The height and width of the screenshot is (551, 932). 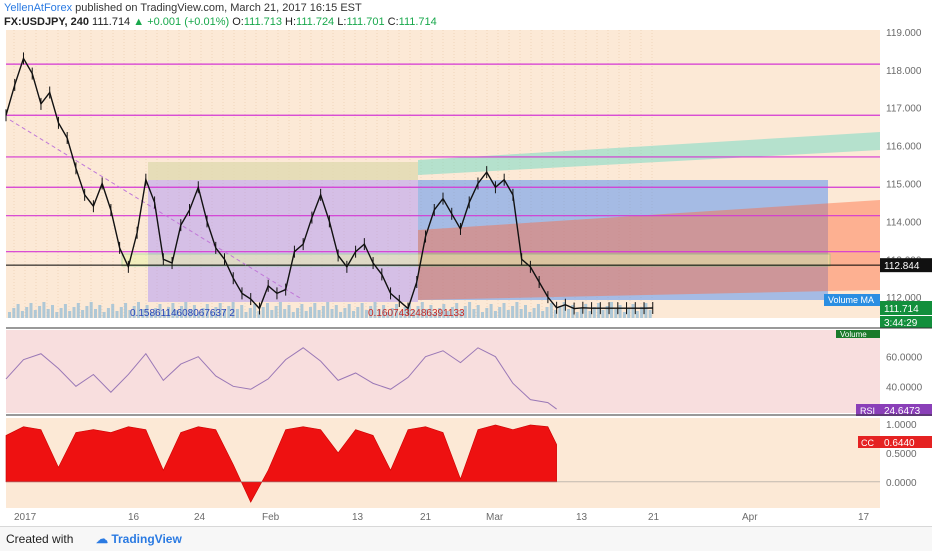 What do you see at coordinates (466, 538) in the screenshot?
I see `footer-bar: Created with ☁ TradingView` at bounding box center [466, 538].